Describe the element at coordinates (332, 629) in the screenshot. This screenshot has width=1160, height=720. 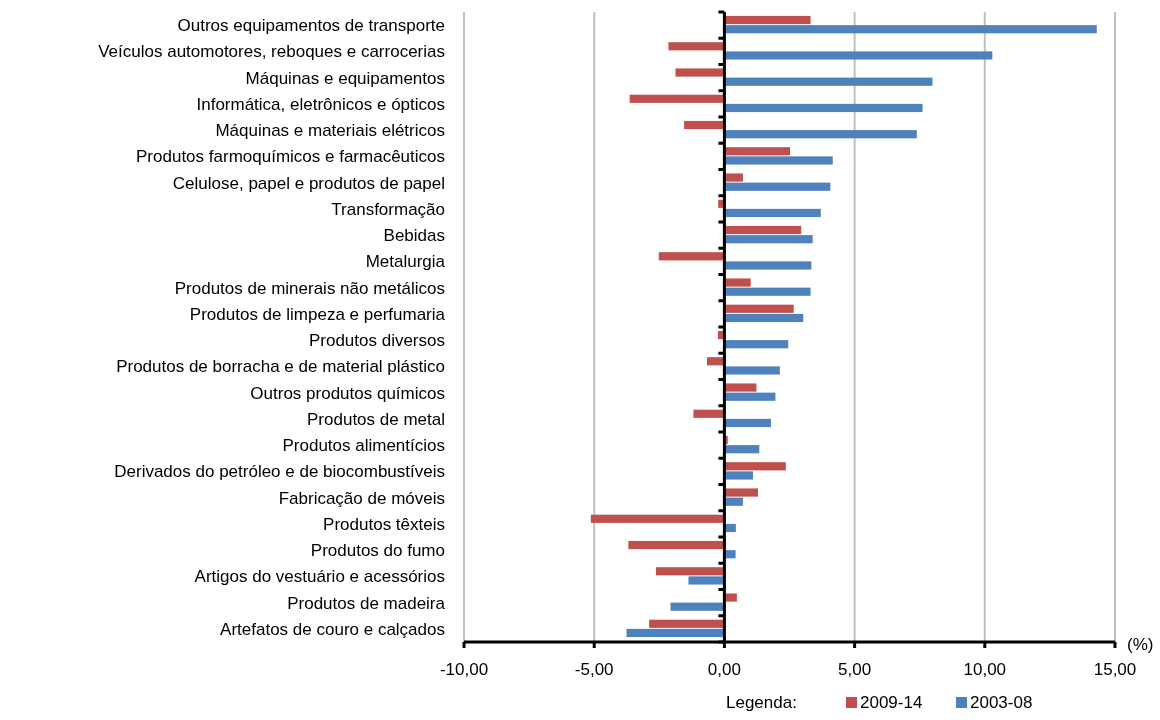
I see `y-tick-label: Artefatos de couro e calçados` at that location.